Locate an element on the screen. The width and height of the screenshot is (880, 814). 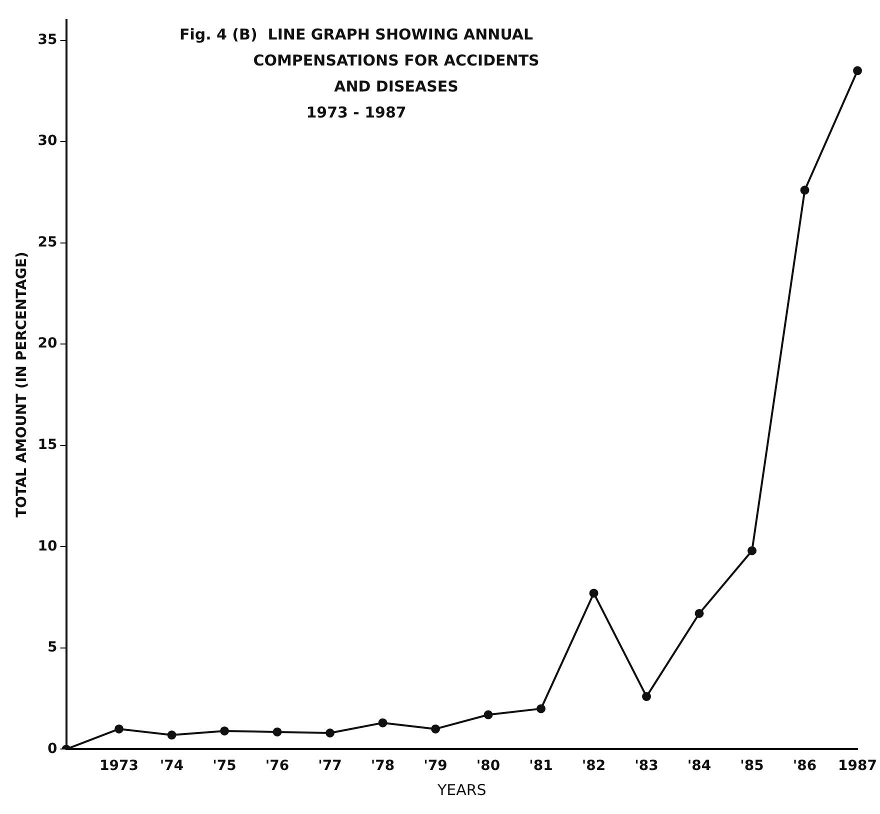
x-tick-label: '76 is located at coordinates (277, 766).